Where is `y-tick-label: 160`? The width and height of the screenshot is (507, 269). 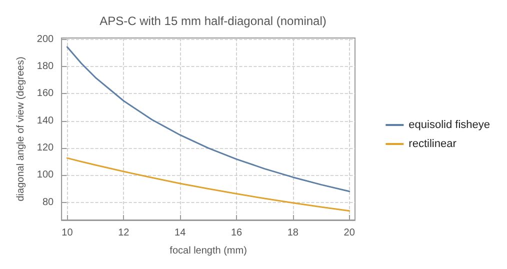 y-tick-label: 160 is located at coordinates (45, 94).